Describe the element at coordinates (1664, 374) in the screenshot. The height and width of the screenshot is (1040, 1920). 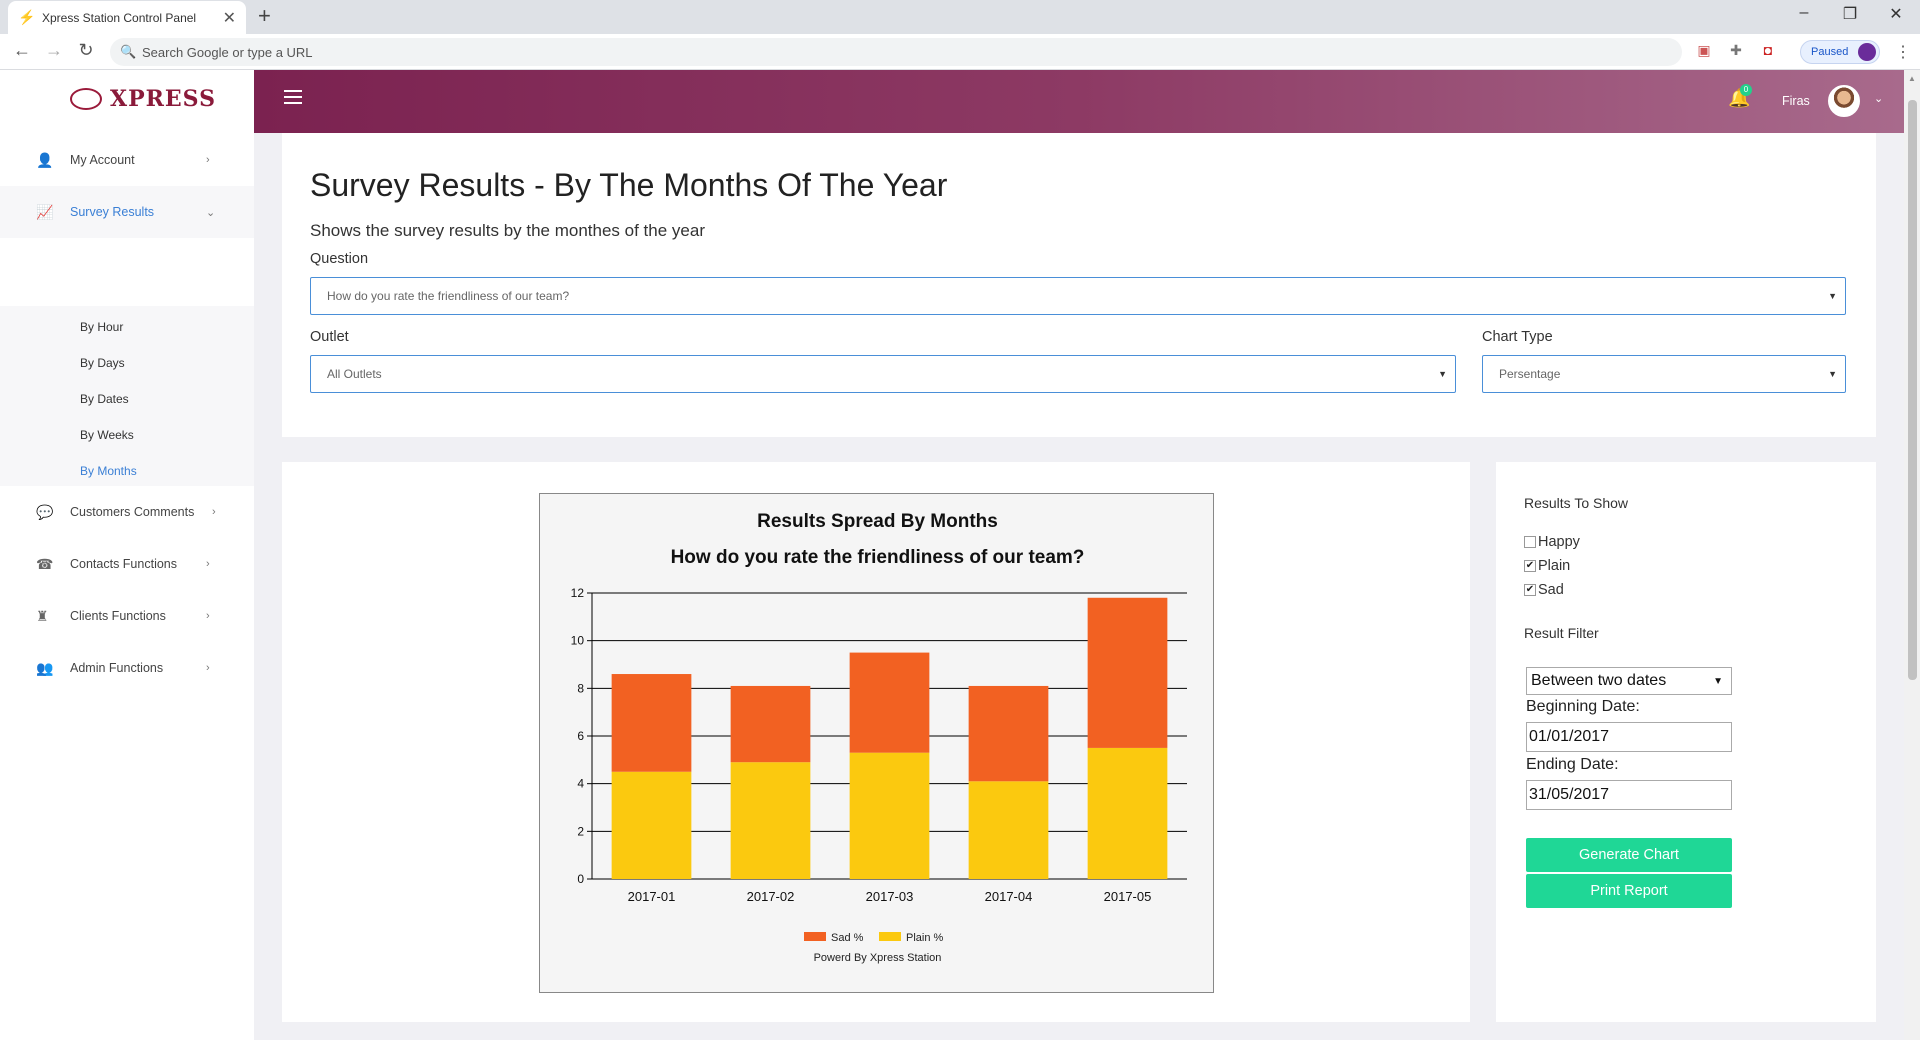
I see `chart-type-select: Persentage ▼` at that location.